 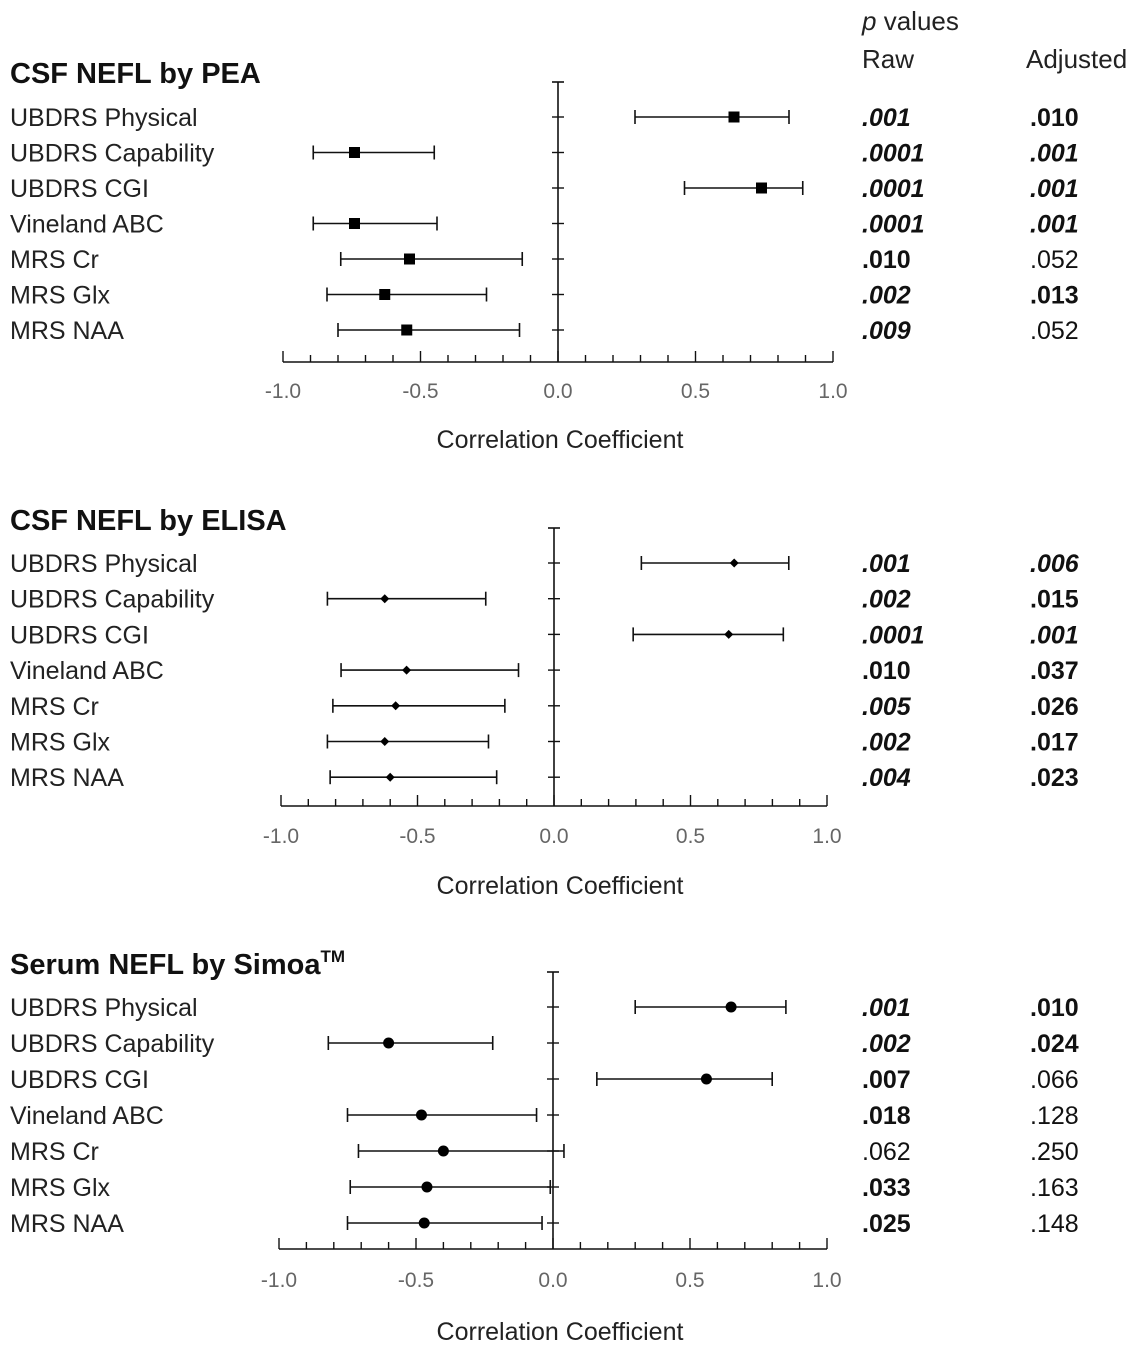 I want to click on adjusted-column-header: Adjusted, so click(x=1077, y=59).